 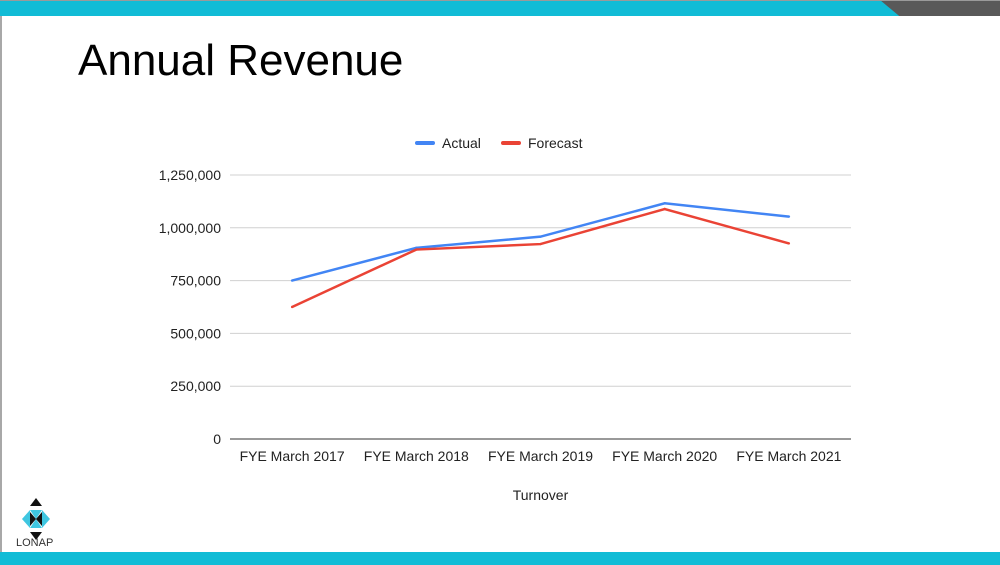 I want to click on x-tick-label: FYE March 2020, so click(x=664, y=456).